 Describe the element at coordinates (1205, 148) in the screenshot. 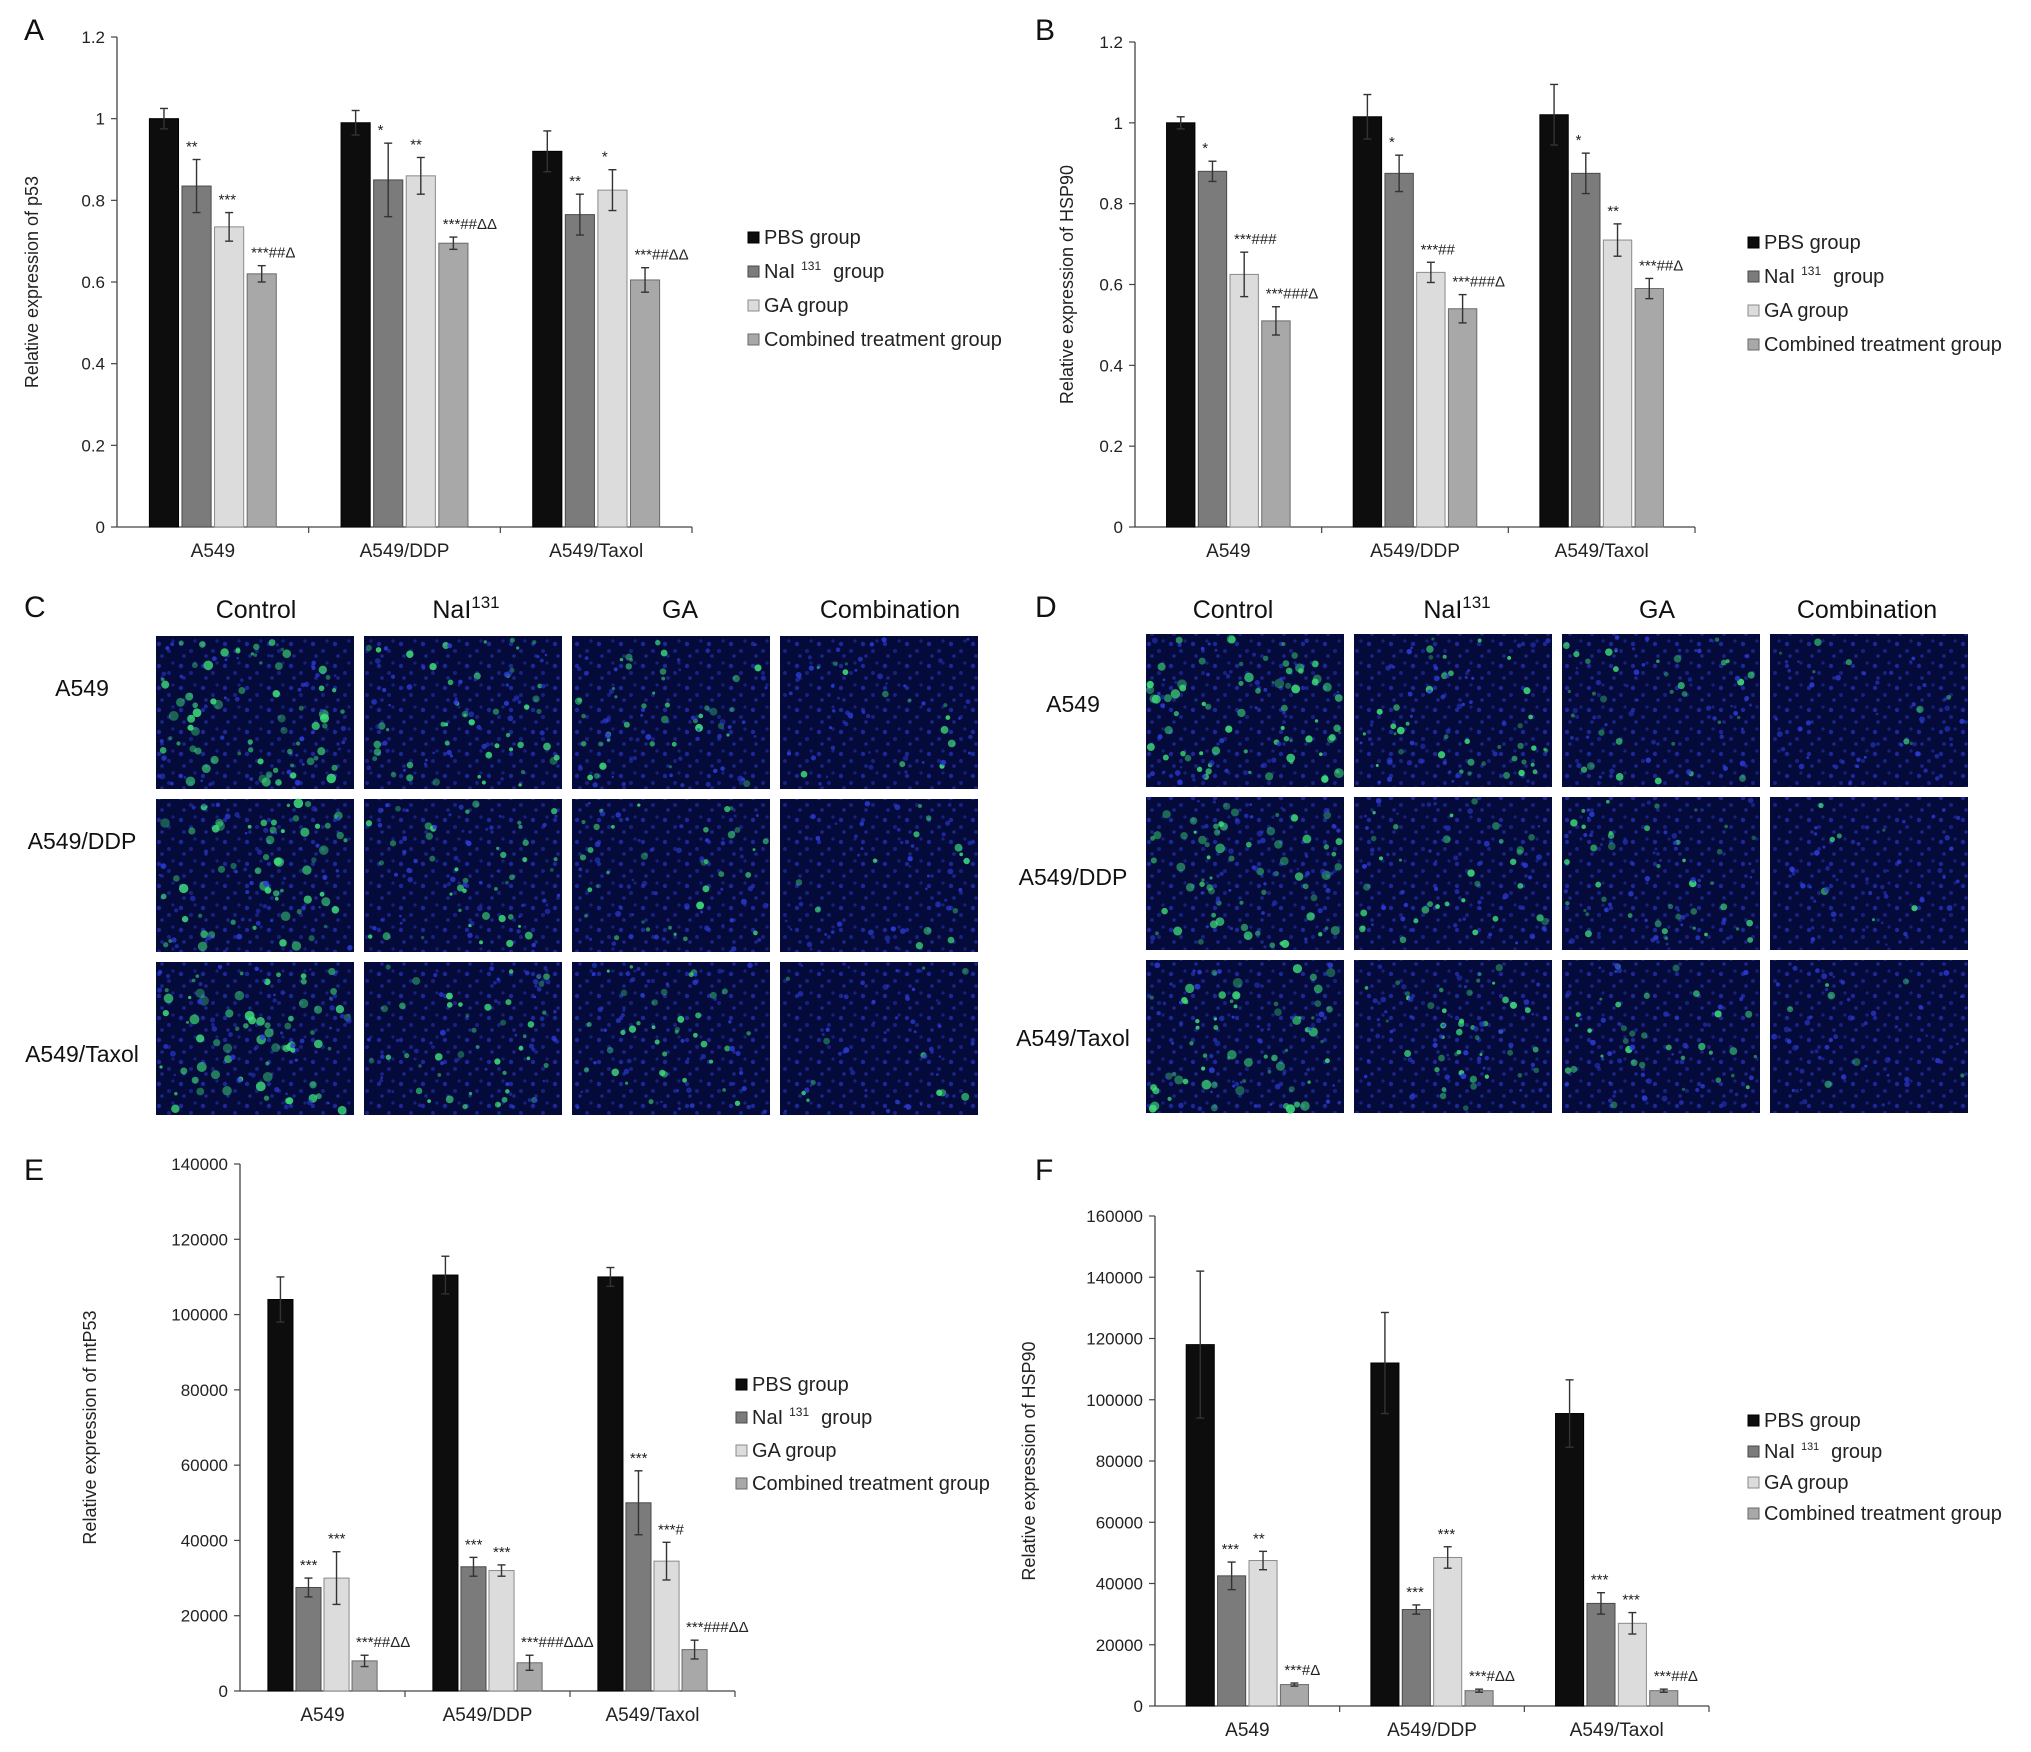

I see `significance-label: *` at that location.